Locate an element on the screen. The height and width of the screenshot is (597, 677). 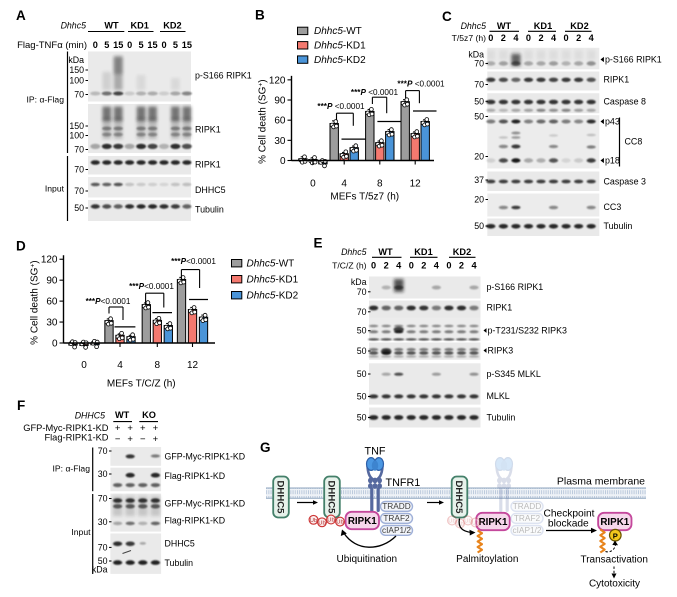
svg-text: RIPK3 is located at coordinates (501, 350).